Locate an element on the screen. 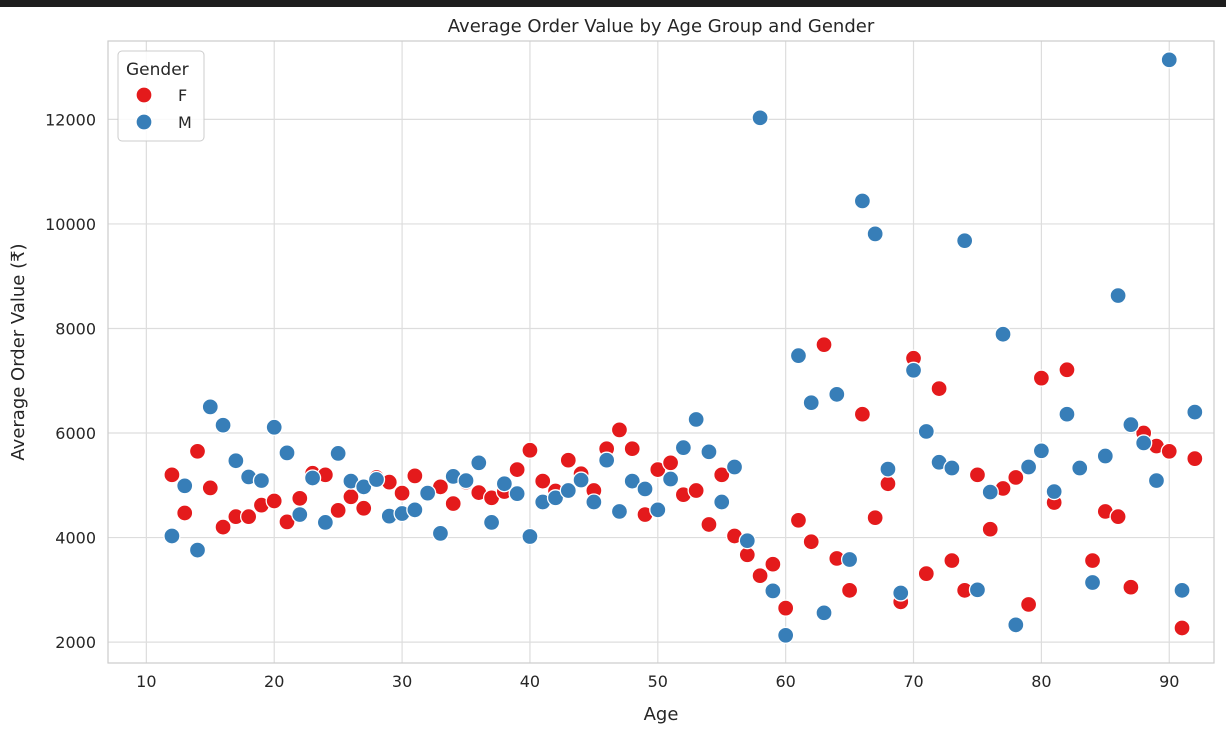  x-tick-label: 60 is located at coordinates (785, 681).